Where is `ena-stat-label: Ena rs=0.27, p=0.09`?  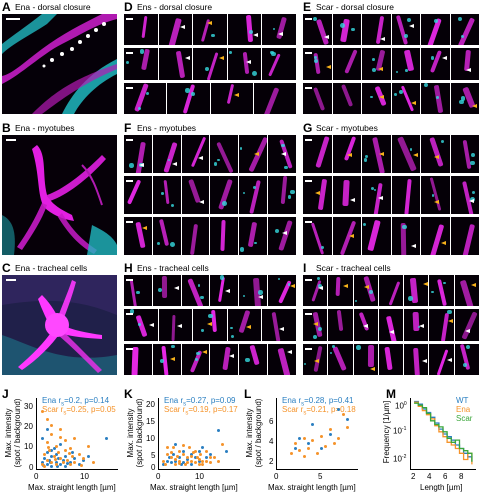
ena-stat-label: Ena rs=0.27, p=0.09 is located at coordinates (200, 402).